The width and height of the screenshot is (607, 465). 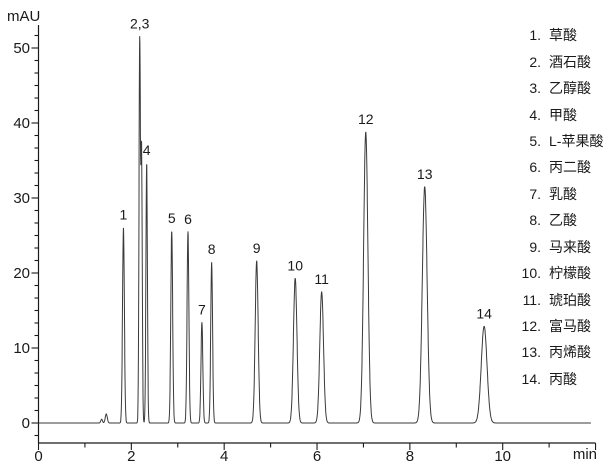 What do you see at coordinates (531, 273) in the screenshot?
I see `legend-item-number: 10.` at bounding box center [531, 273].